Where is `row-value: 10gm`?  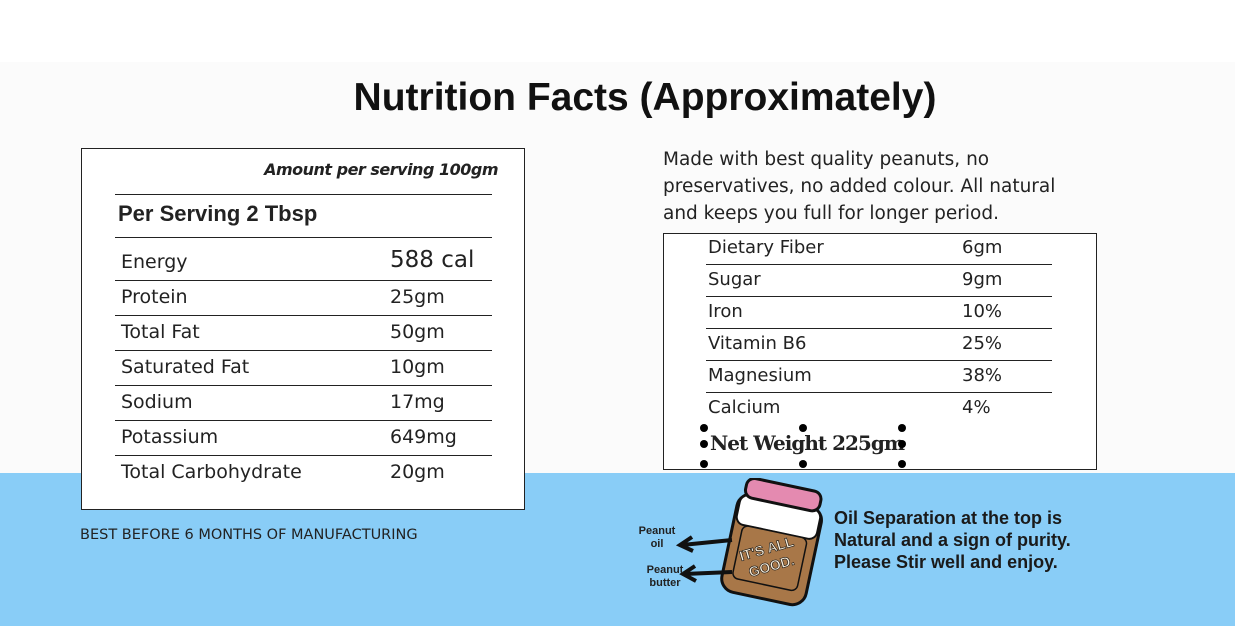
row-value: 10gm is located at coordinates (417, 367).